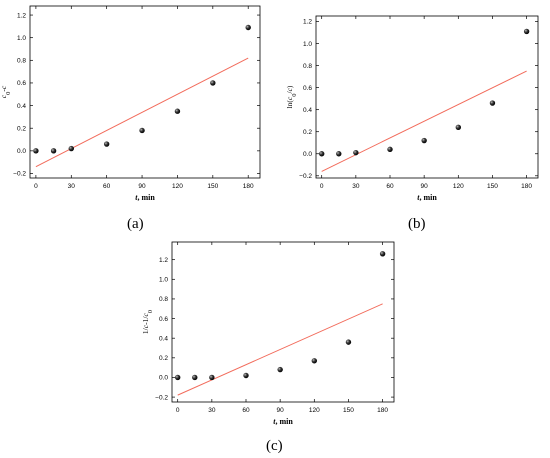  I want to click on plot-frame-b, so click(427, 97).